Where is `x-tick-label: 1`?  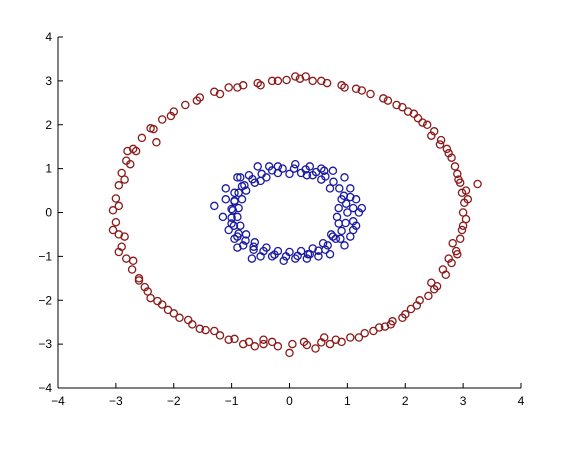 x-tick-label: 1 is located at coordinates (347, 401).